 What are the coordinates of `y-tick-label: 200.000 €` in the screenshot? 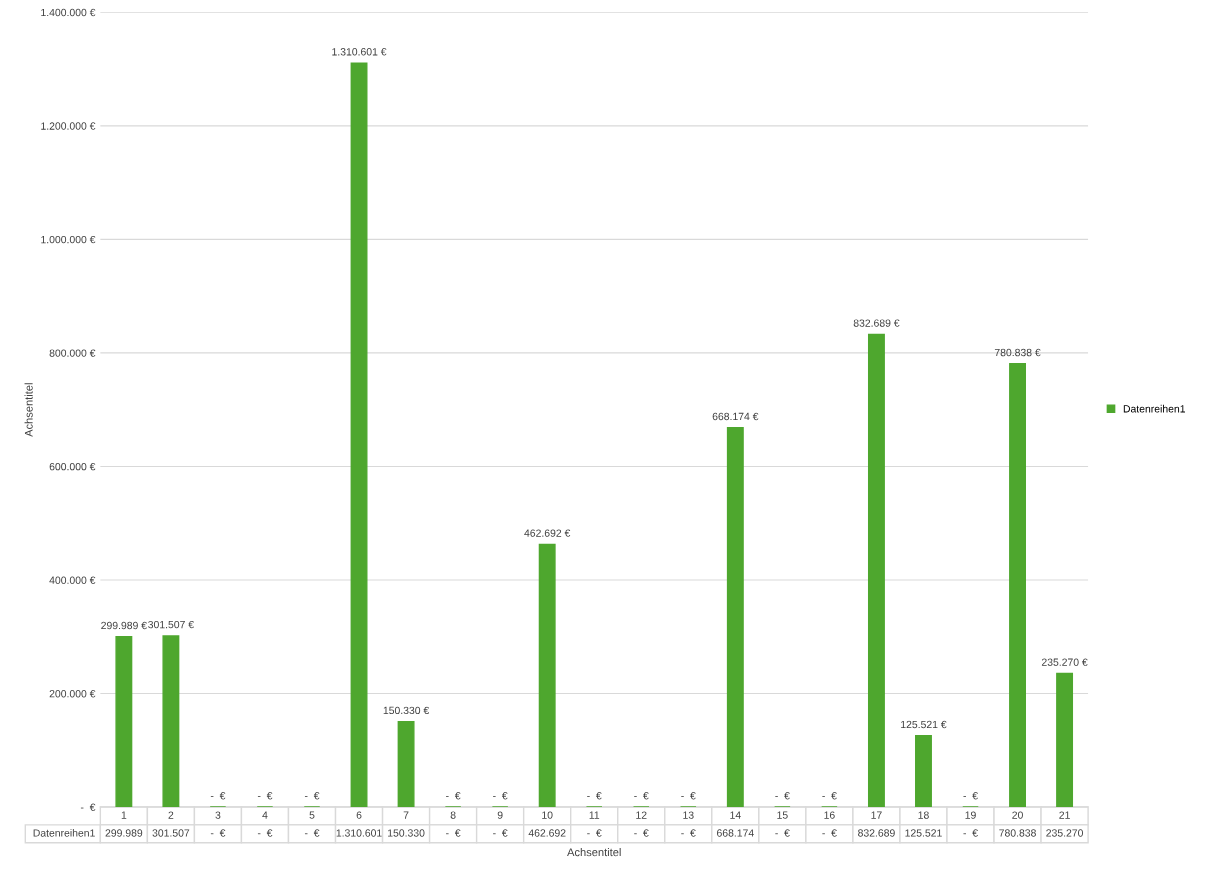 It's located at (72, 694).